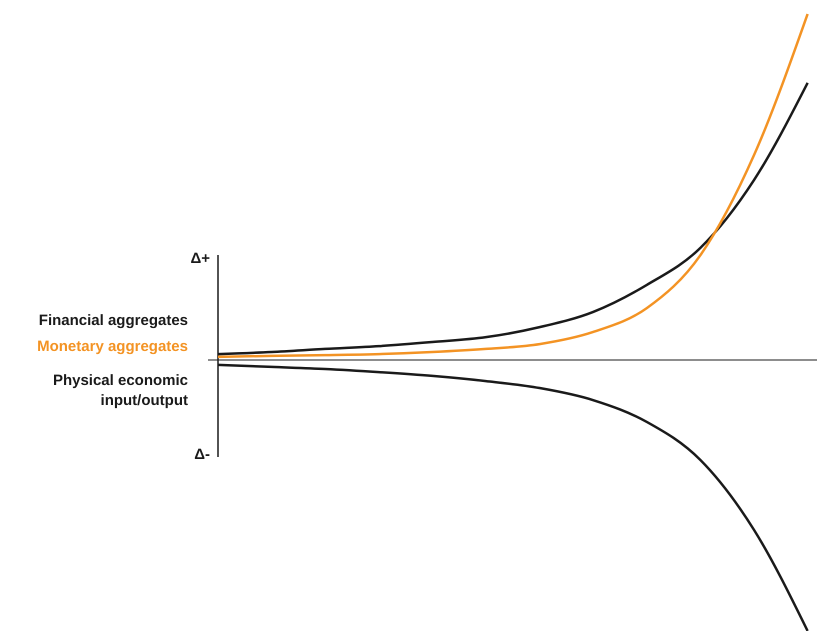 The height and width of the screenshot is (631, 817). Describe the element at coordinates (112, 346) in the screenshot. I see `text: Monetary aggregates` at that location.